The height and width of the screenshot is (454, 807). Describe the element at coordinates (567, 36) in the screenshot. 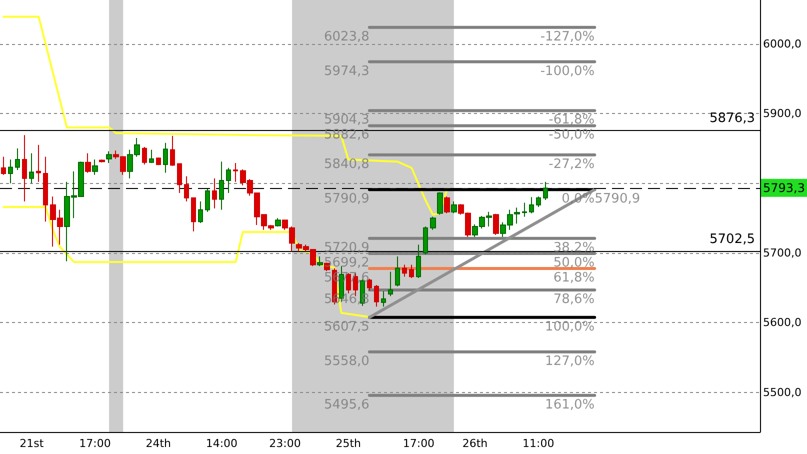

I see `annotation: -127,0%` at that location.